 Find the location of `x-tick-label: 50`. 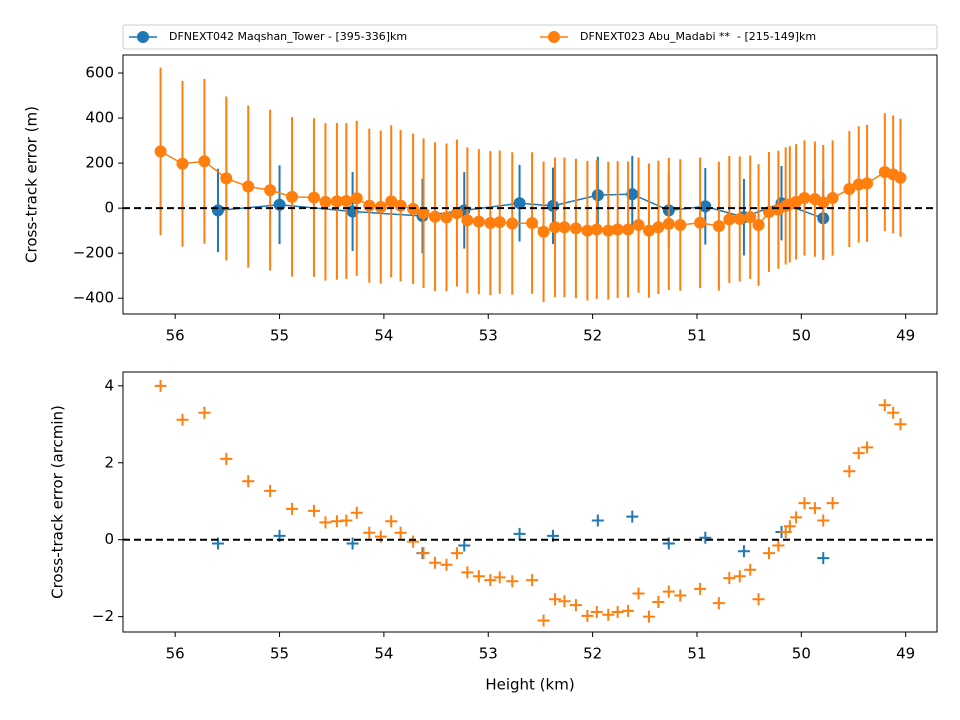

x-tick-label: 50 is located at coordinates (801, 336).